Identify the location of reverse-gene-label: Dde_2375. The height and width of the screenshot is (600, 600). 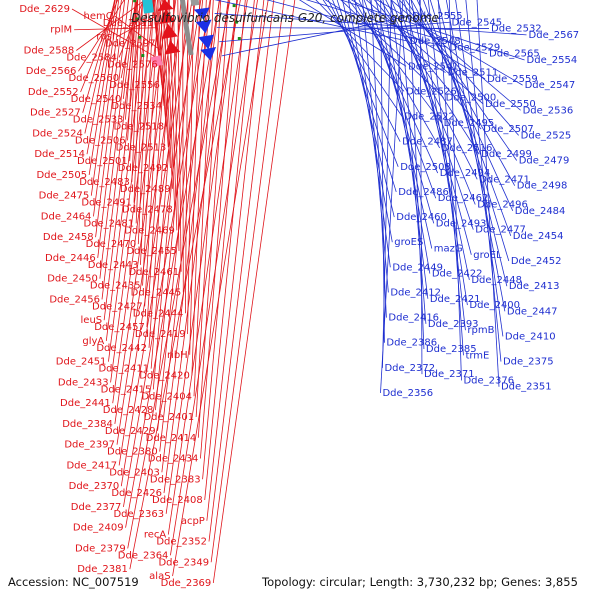
(528, 362).